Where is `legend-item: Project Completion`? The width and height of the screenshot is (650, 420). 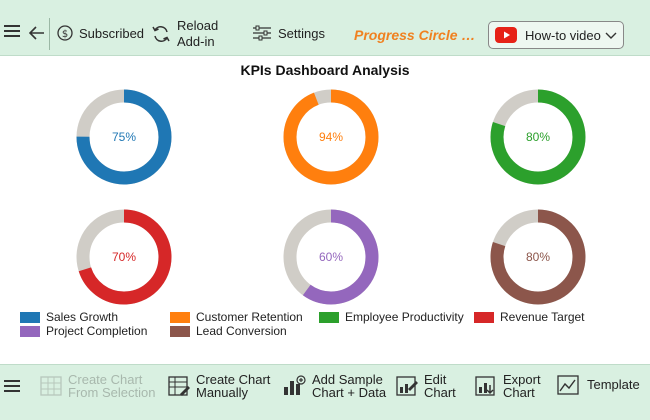
legend-item: Project Completion is located at coordinates (83, 331).